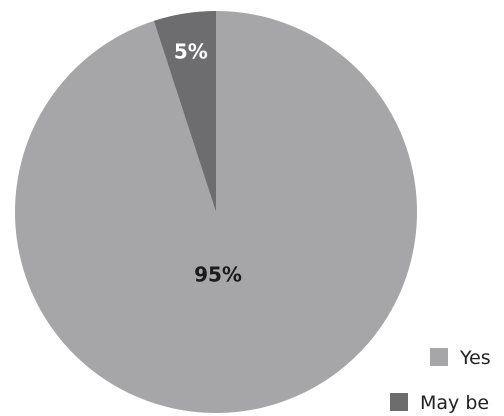  Describe the element at coordinates (475, 358) in the screenshot. I see `legend-label-yes: Yes` at that location.